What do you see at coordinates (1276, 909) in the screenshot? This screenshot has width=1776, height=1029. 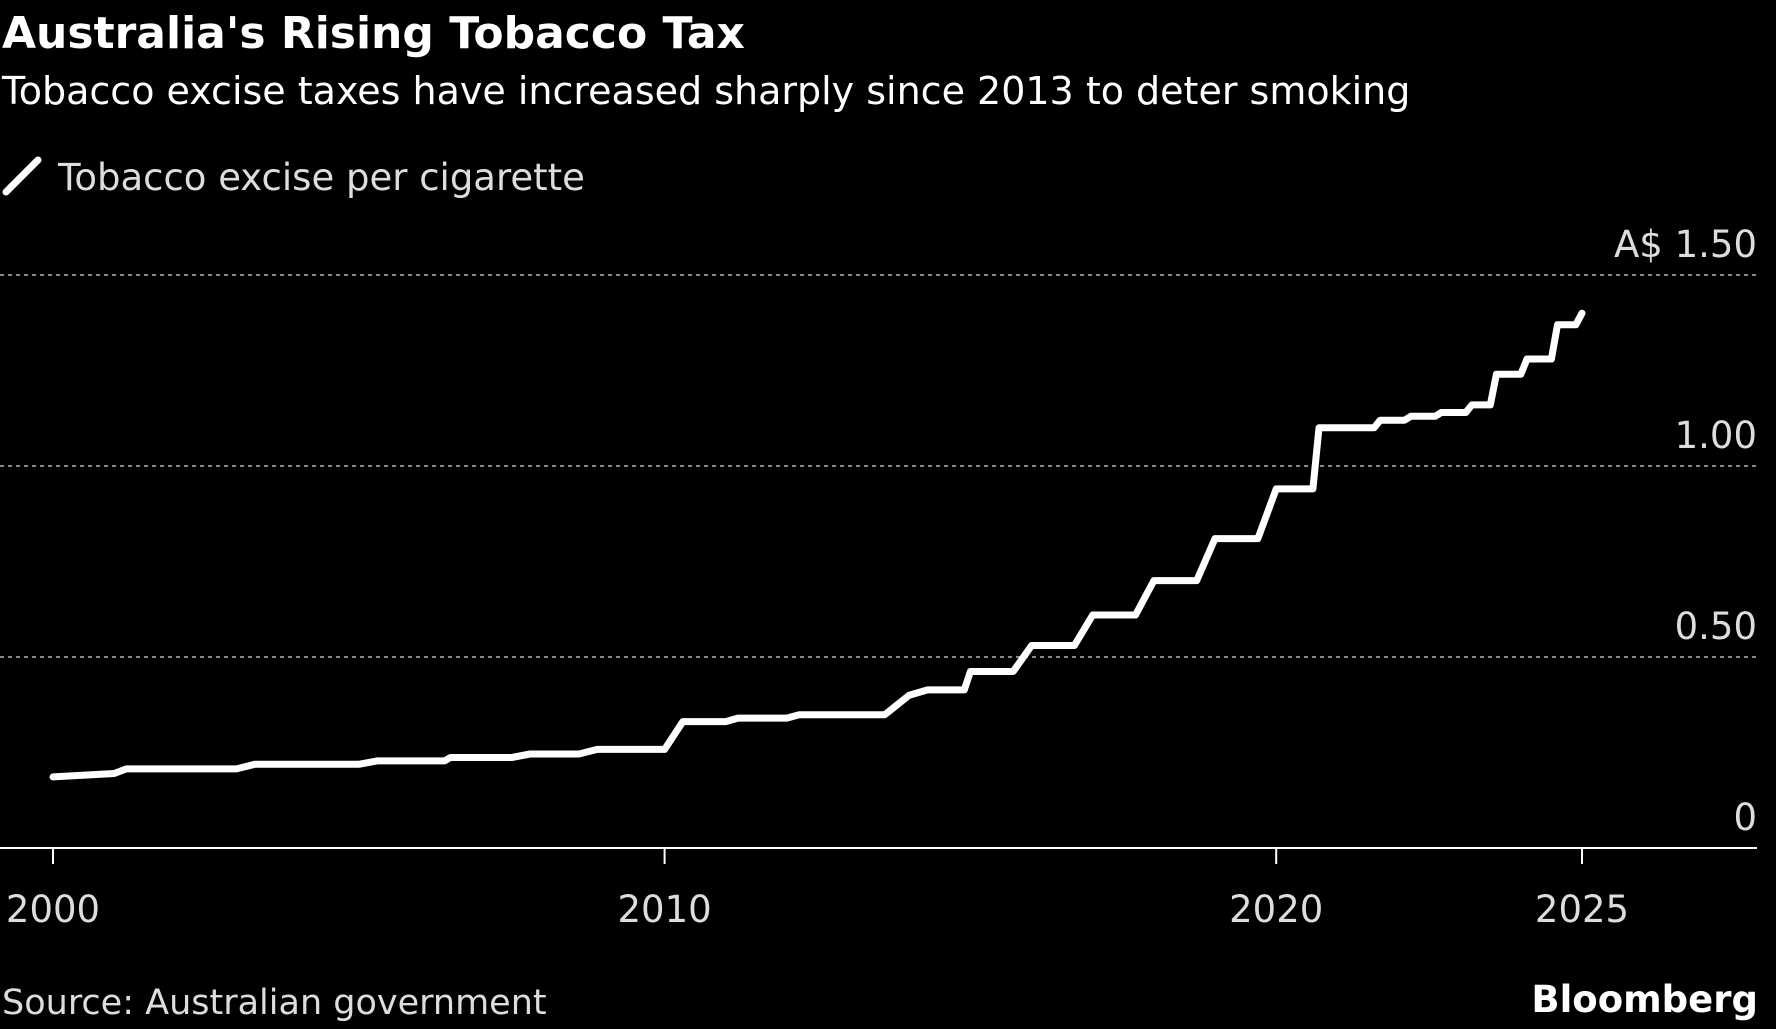 I see `x-tick-label: 2020` at bounding box center [1276, 909].